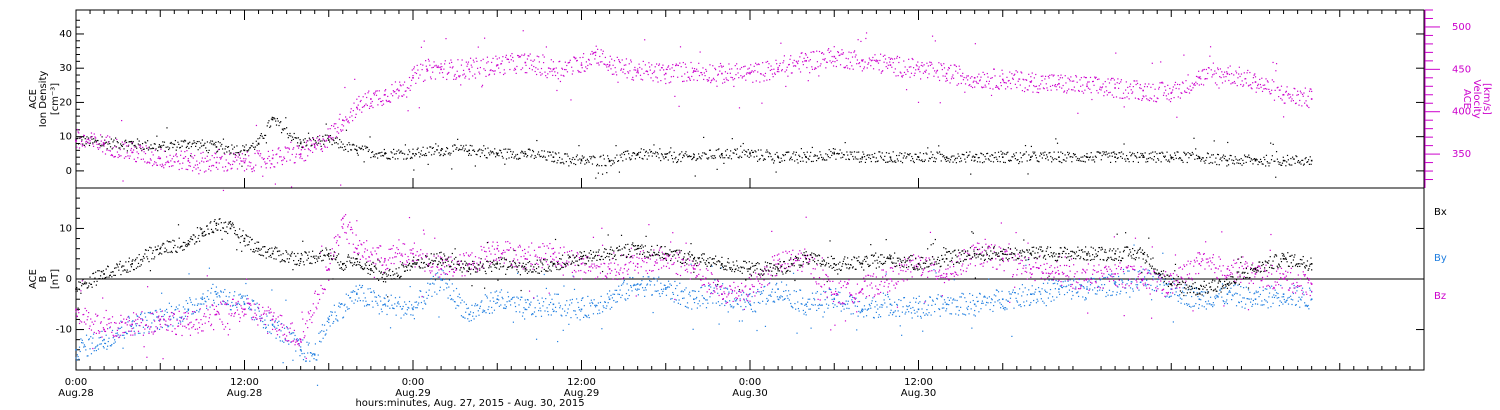  What do you see at coordinates (65, 228) in the screenshot?
I see `b-tick-label: 10` at bounding box center [65, 228].